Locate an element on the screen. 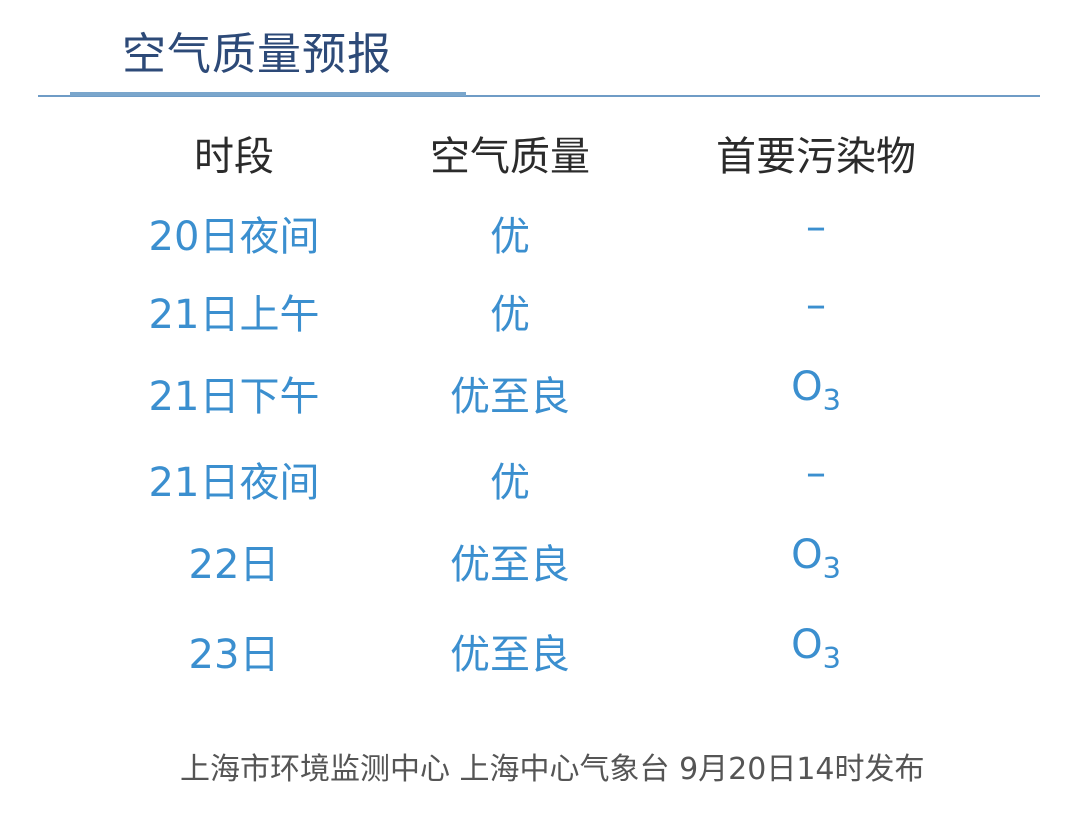  period-cell: 20日夜间 is located at coordinates (234, 237).